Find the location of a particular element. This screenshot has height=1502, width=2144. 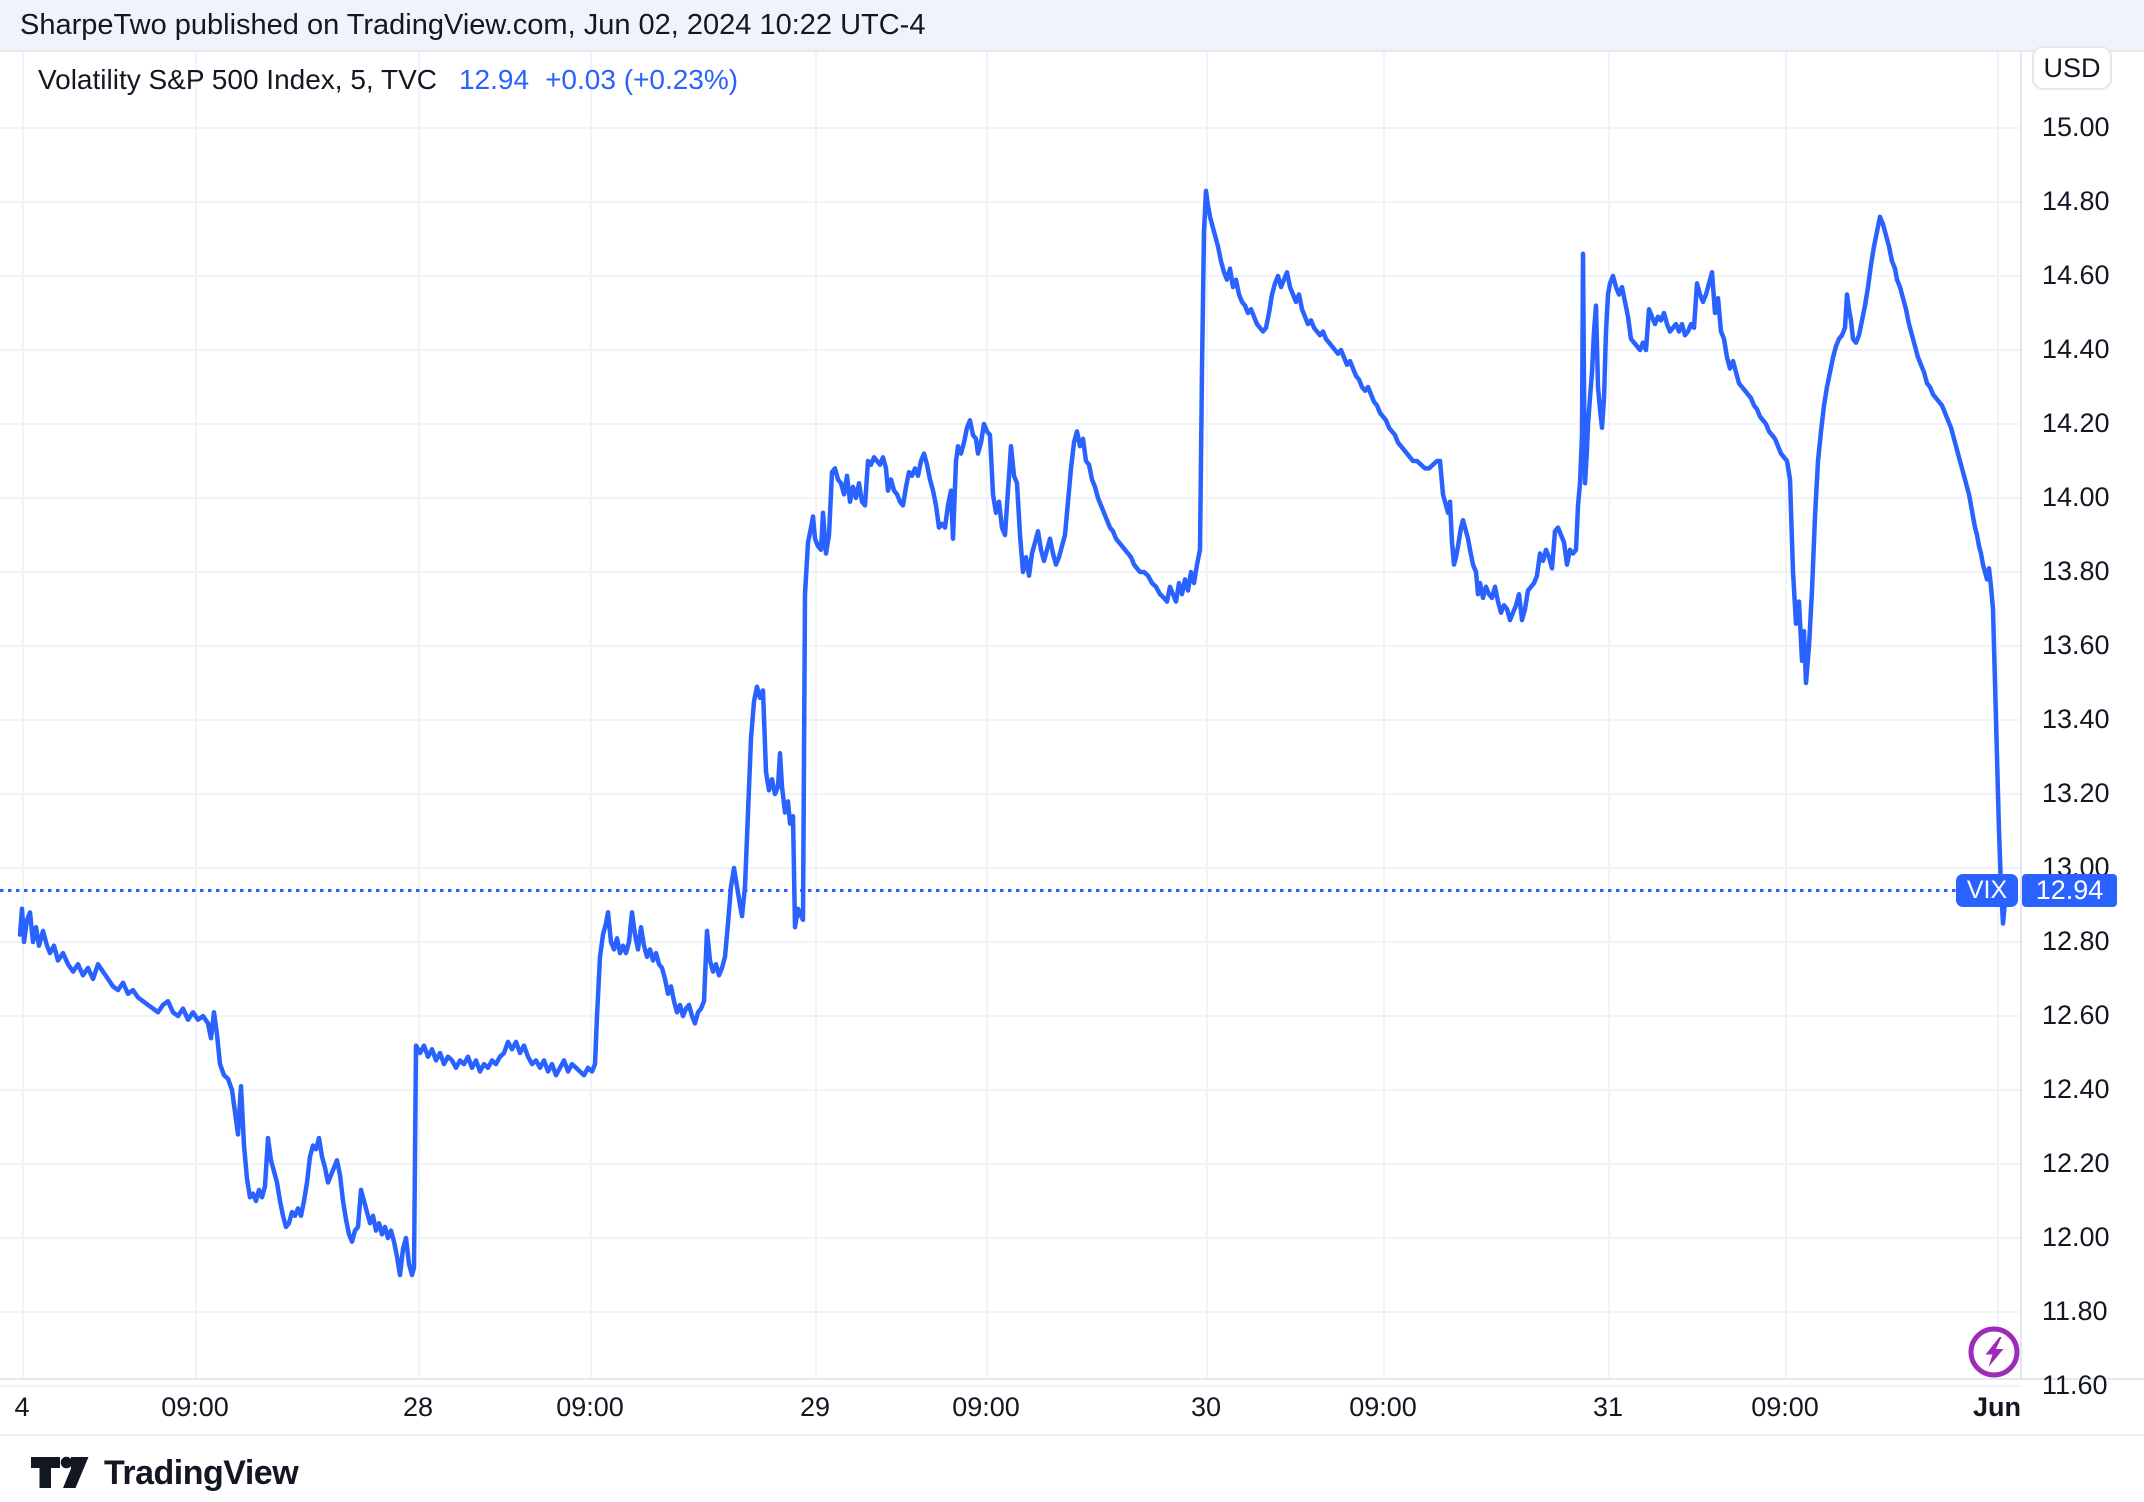

currency-button: USD is located at coordinates (2072, 68).